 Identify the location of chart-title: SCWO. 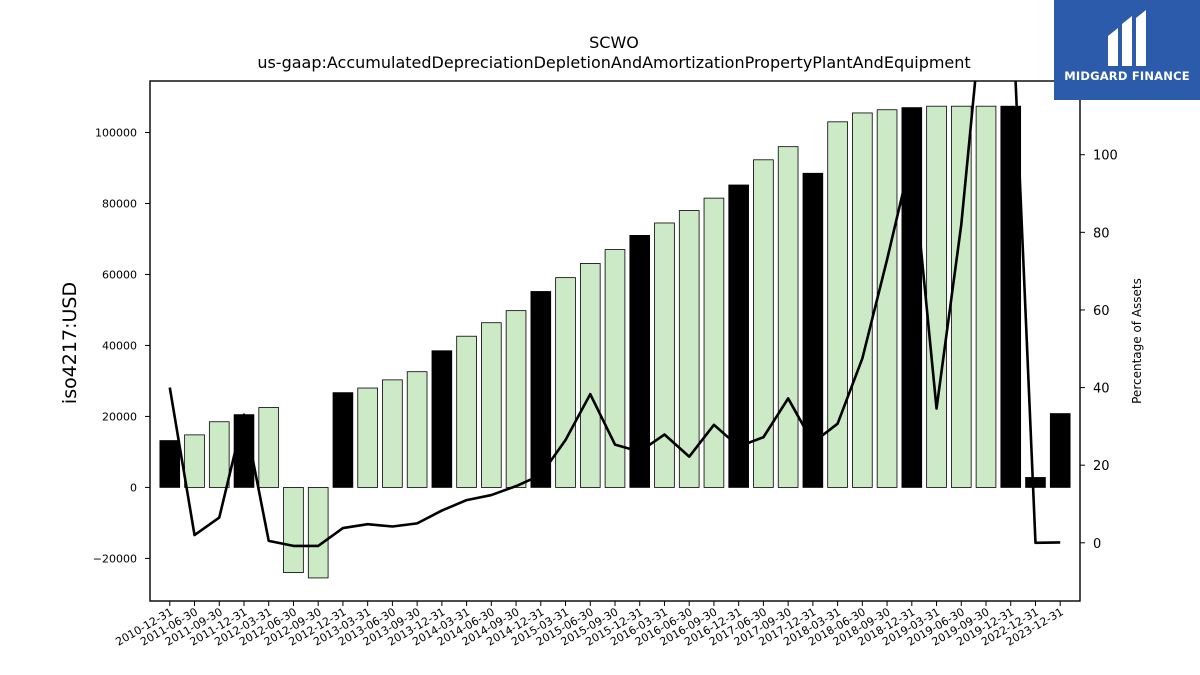
(614, 42).